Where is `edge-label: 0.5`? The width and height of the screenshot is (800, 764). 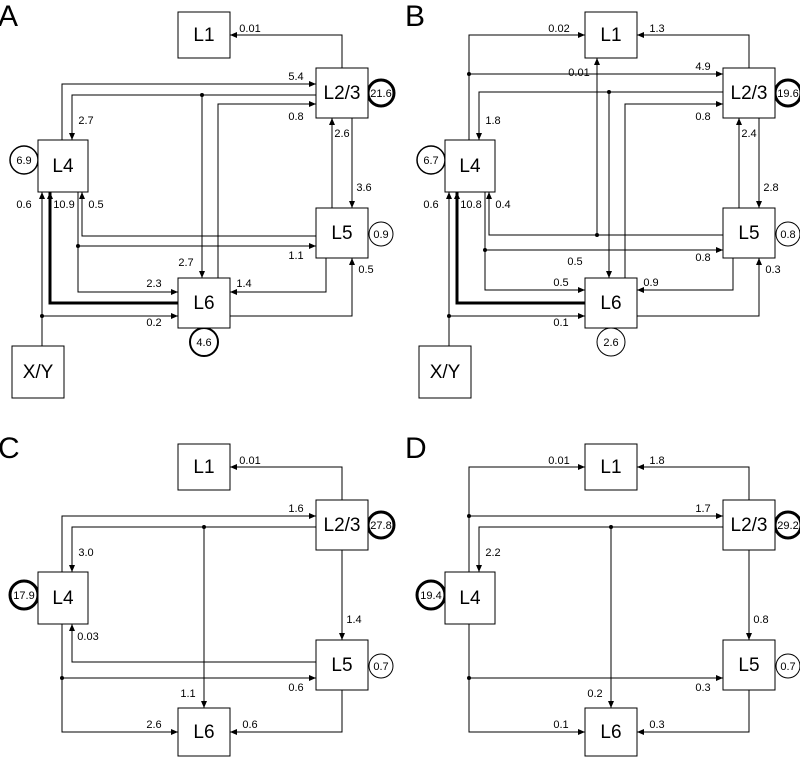
edge-label: 0.5 is located at coordinates (574, 262).